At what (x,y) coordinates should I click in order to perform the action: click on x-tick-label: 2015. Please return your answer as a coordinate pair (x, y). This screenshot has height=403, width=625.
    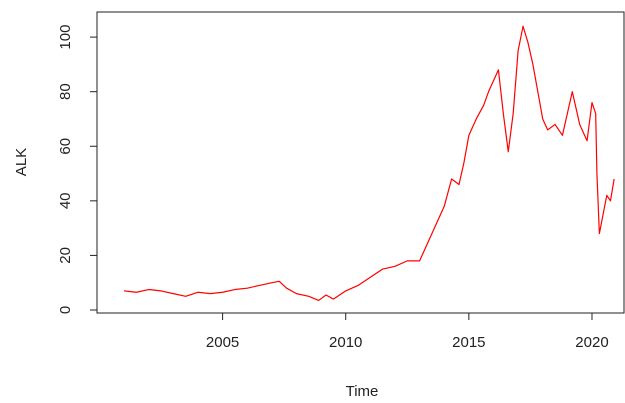
    Looking at the image, I should click on (468, 342).